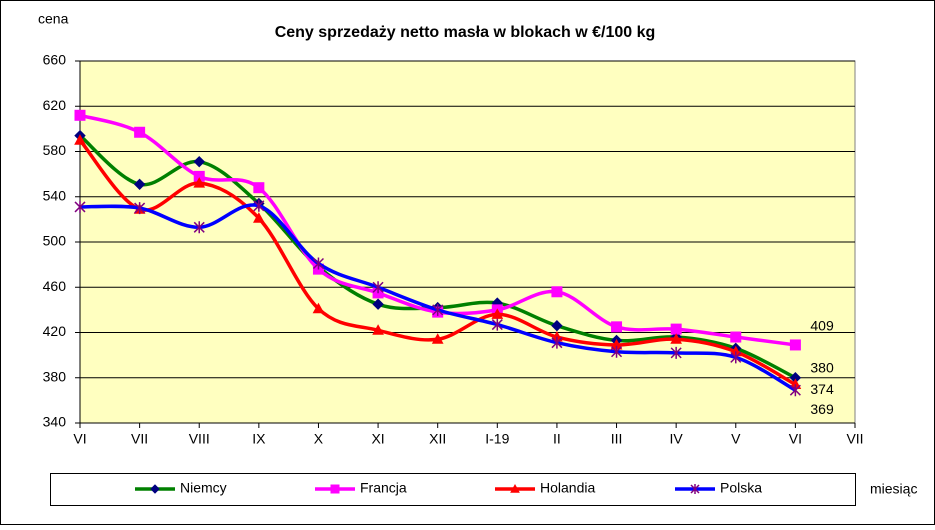  Describe the element at coordinates (55, 286) in the screenshot. I see `y-tick-label: 460` at that location.